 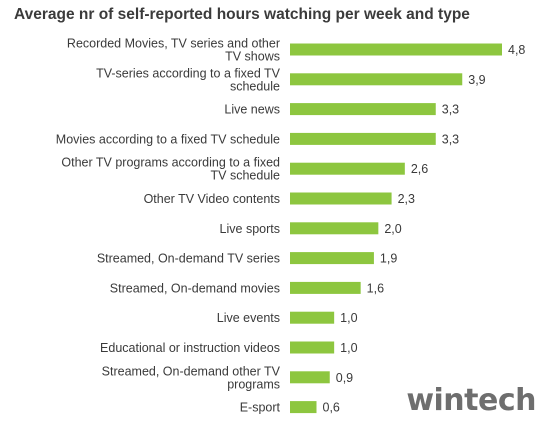 What do you see at coordinates (250, 229) in the screenshot?
I see `category-label-6: Live sports` at bounding box center [250, 229].